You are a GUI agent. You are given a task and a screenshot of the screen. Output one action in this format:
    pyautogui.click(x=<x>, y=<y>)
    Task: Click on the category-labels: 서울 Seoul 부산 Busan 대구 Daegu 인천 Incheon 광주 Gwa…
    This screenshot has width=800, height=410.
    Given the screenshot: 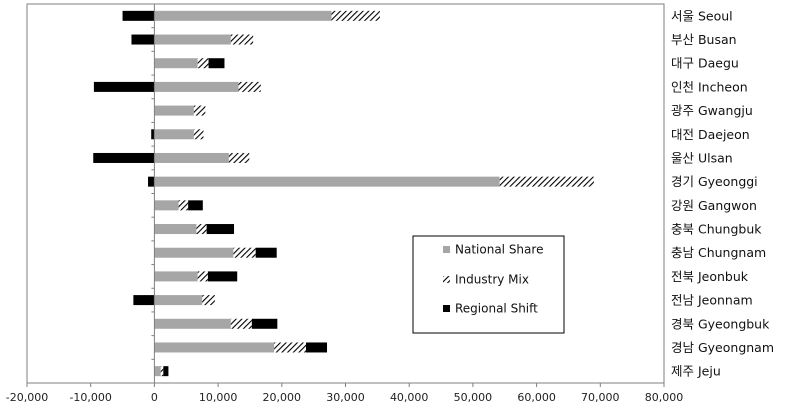 What is the action you would take?
    pyautogui.click(x=722, y=193)
    